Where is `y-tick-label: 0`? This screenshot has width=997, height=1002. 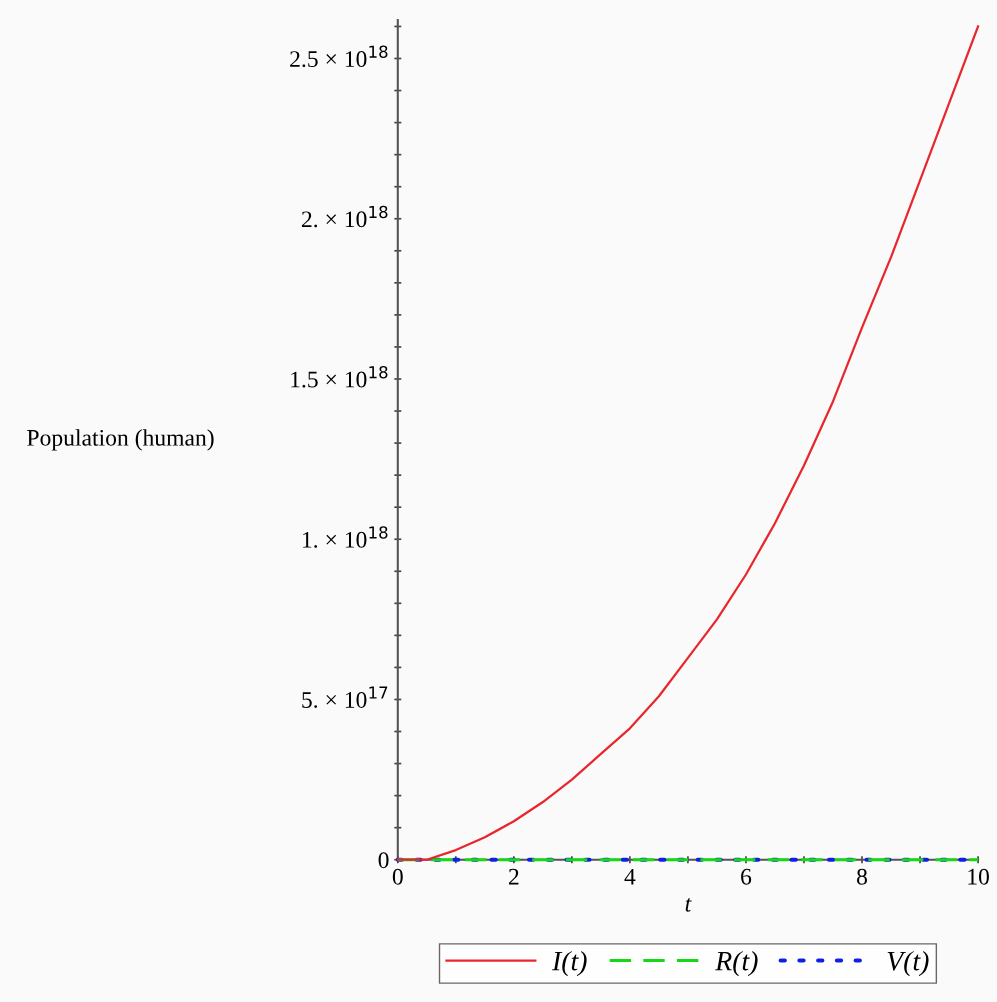
y-tick-label: 0 is located at coordinates (383, 860).